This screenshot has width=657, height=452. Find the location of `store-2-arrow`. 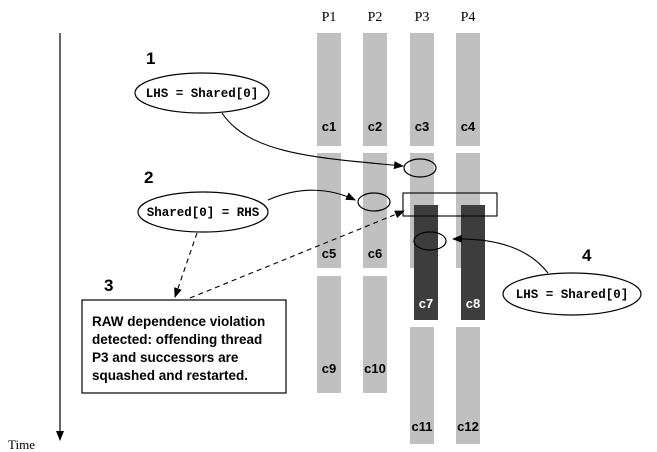

store-2-arrow is located at coordinates (311, 195).